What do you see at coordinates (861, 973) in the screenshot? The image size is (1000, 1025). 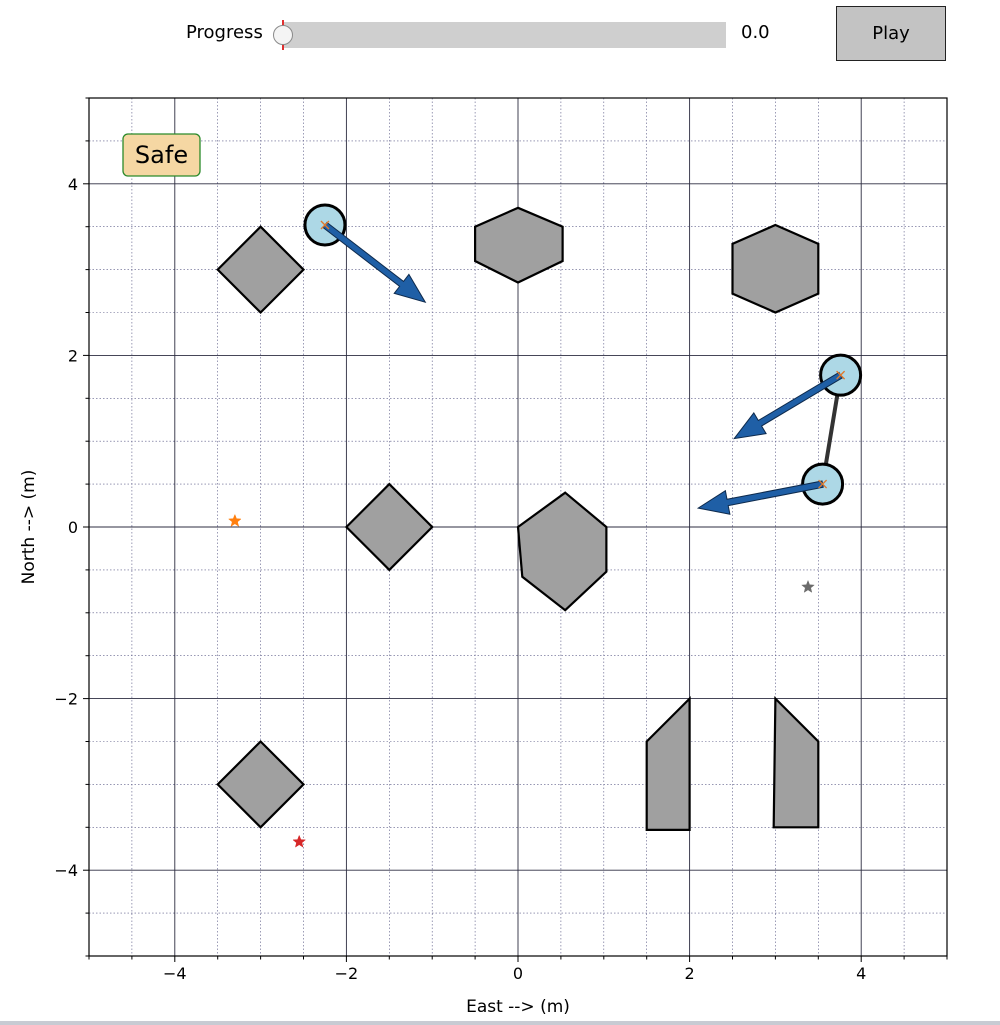 I see `x-tick-label: 4` at bounding box center [861, 973].